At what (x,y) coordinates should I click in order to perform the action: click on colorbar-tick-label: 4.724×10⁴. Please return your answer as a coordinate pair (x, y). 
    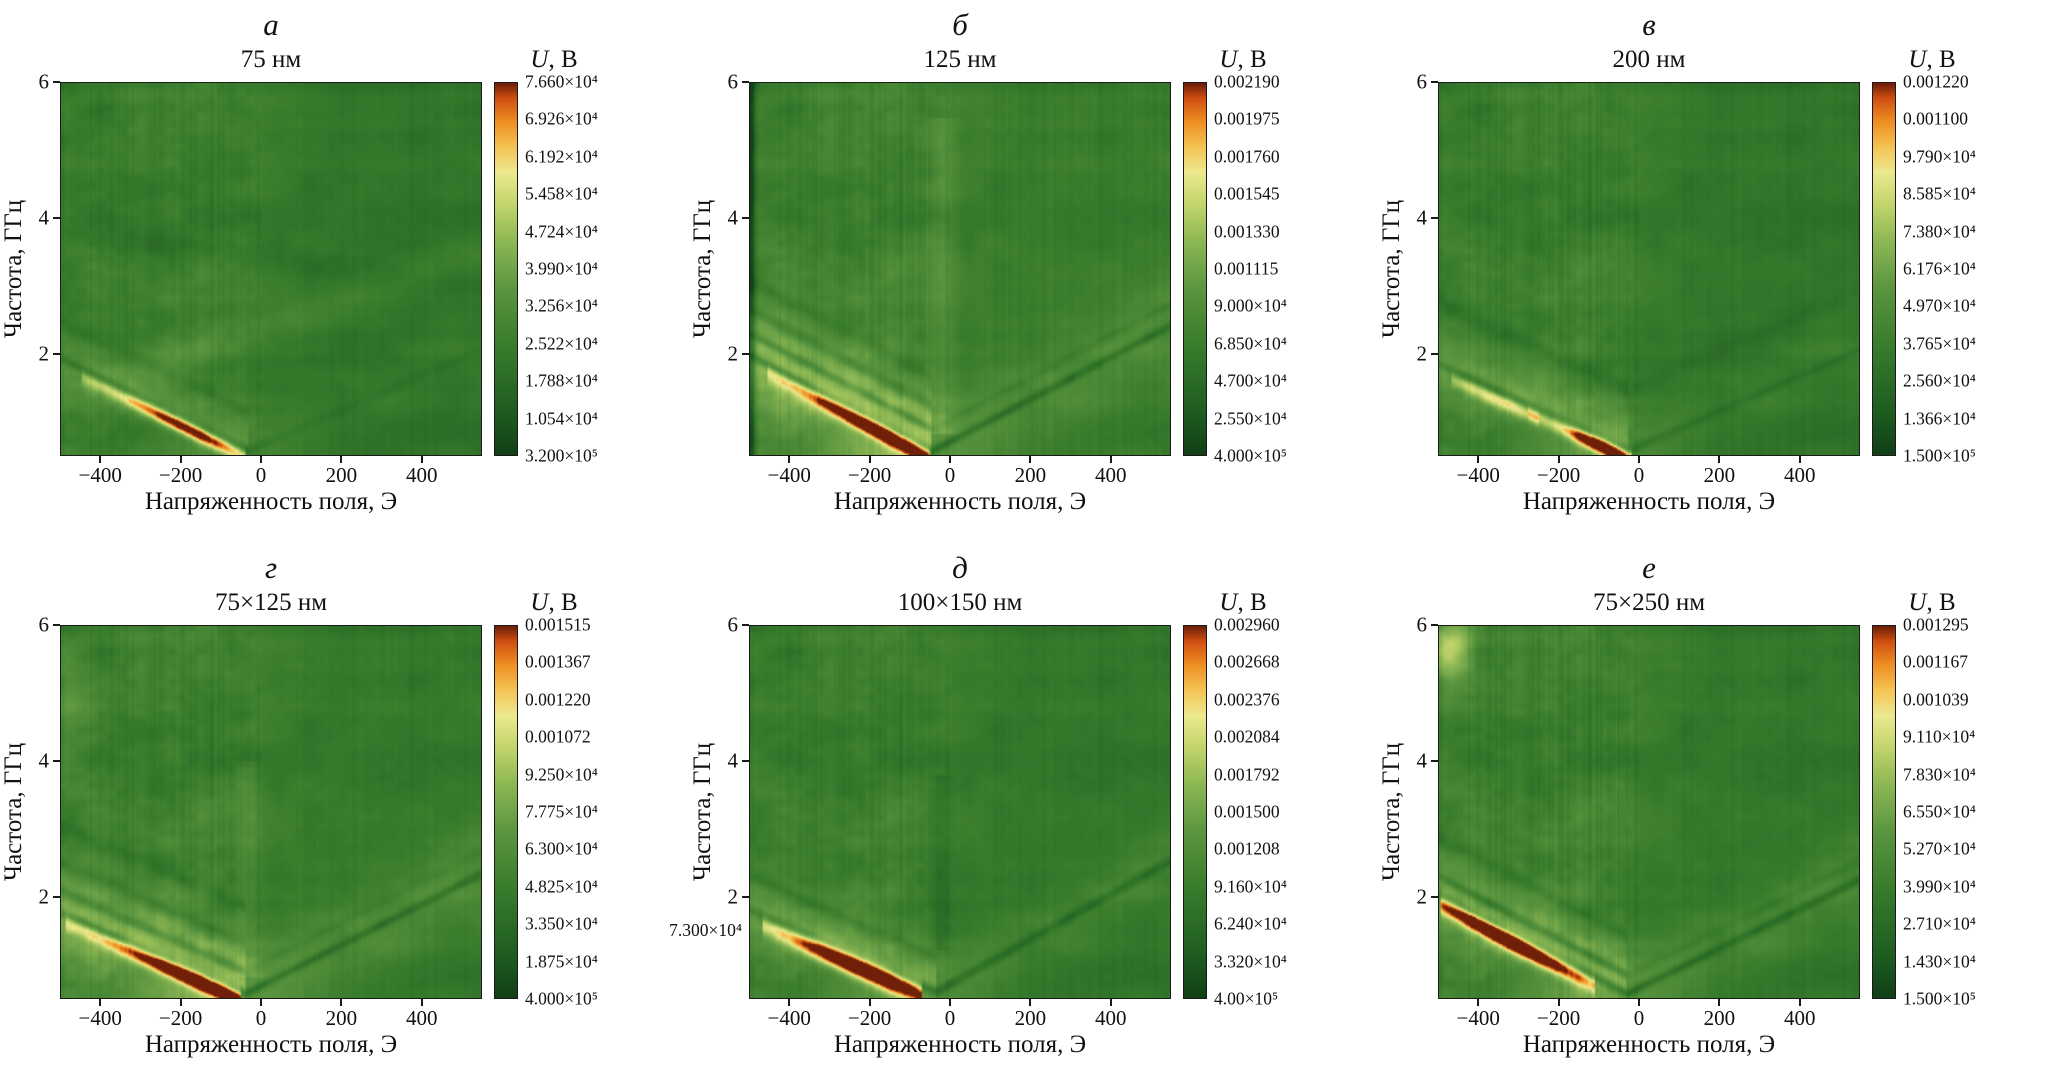
    Looking at the image, I should click on (561, 230).